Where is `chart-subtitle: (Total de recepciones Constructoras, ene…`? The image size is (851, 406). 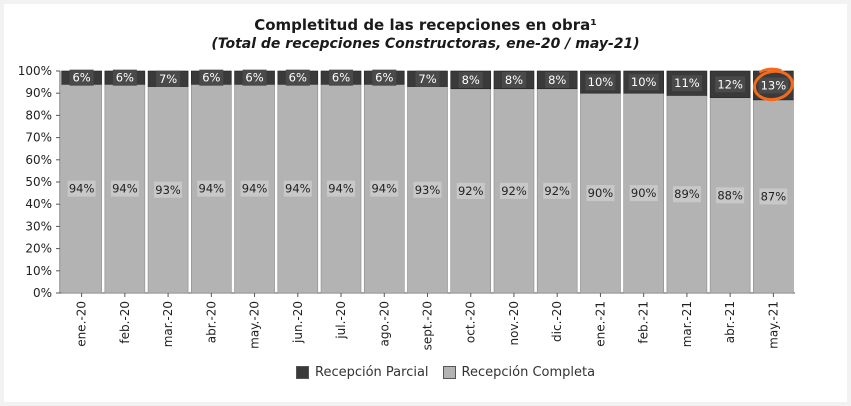
chart-subtitle: (Total de recepciones Constructoras, ene… is located at coordinates (425, 44).